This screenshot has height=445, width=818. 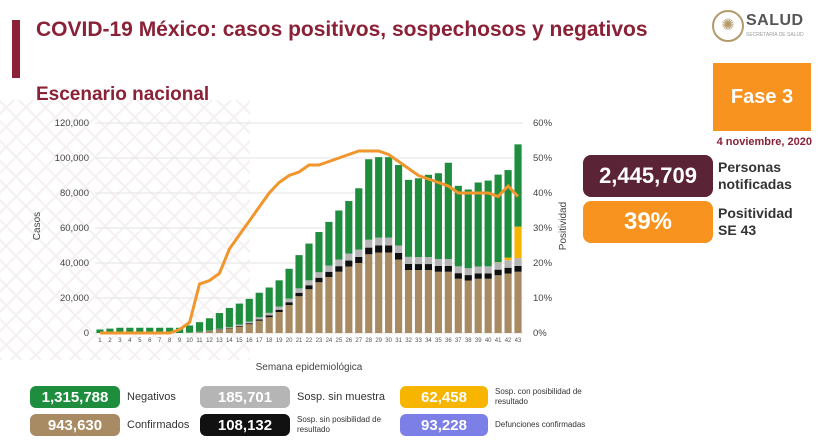 I want to click on x-tick-label: 37, so click(x=458, y=341).